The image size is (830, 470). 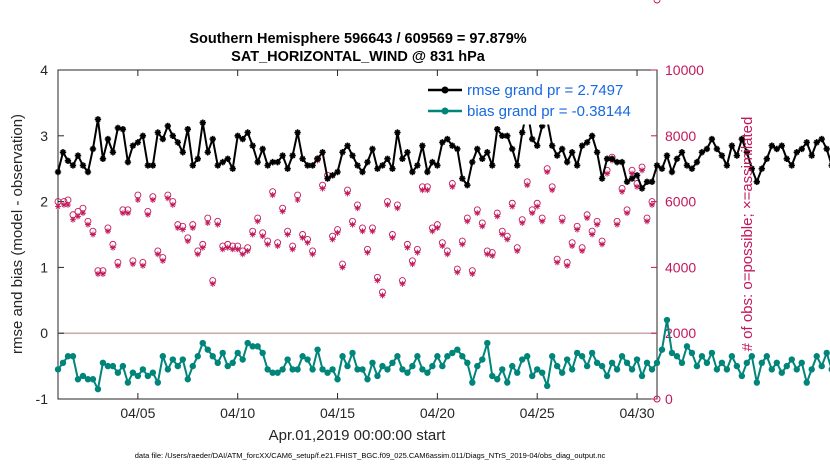 I want to click on y-axis-label-left: rmse and bias (model - observation), so click(x=17, y=234).